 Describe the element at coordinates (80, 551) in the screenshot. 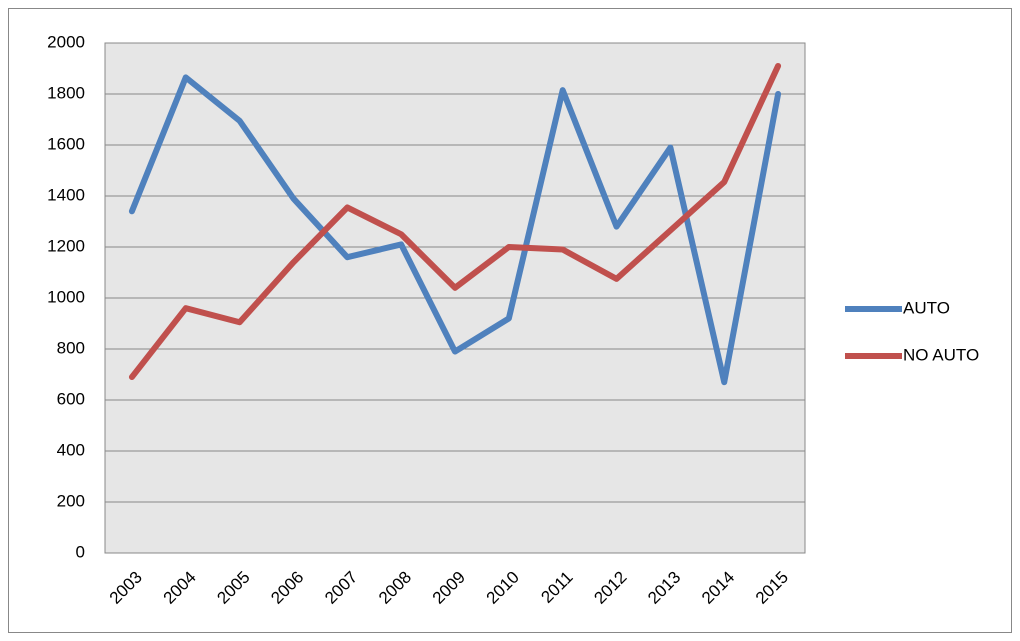

I see `y-tick-label: 0` at that location.